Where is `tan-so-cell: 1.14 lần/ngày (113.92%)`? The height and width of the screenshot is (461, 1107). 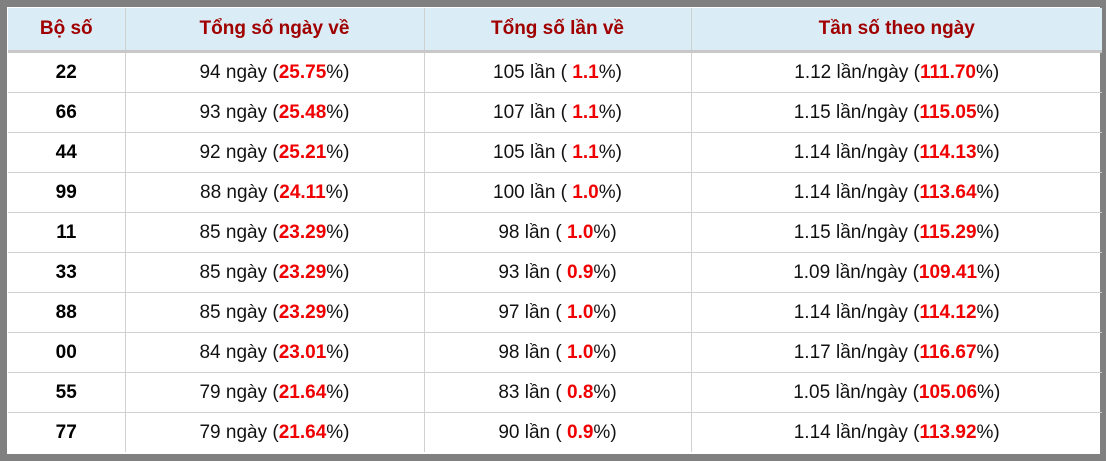
tan-so-cell: 1.14 lần/ngày (113.92%) is located at coordinates (896, 433).